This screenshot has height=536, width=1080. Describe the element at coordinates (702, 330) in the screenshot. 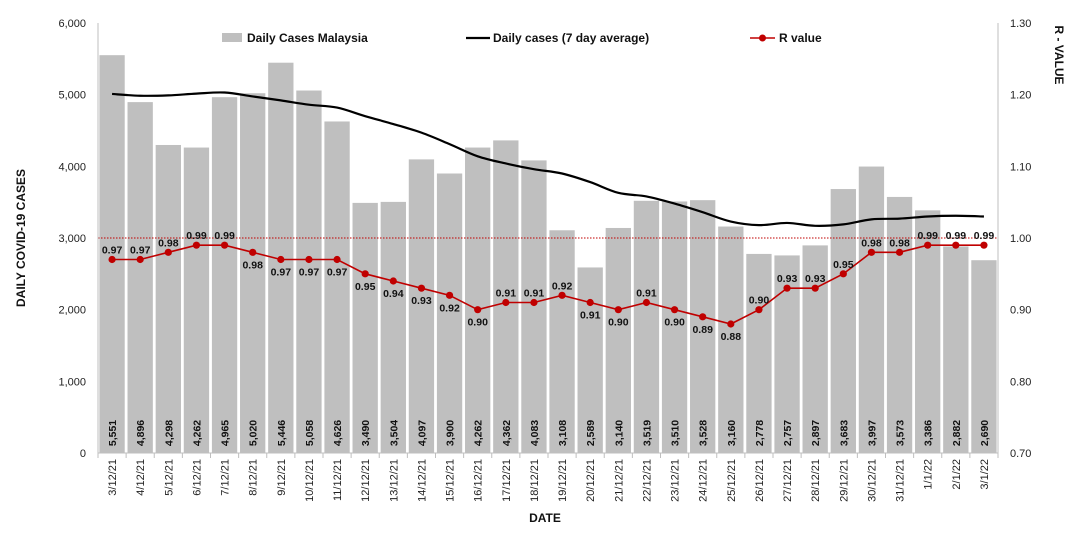

I see `r-label-22: 0.89` at that location.